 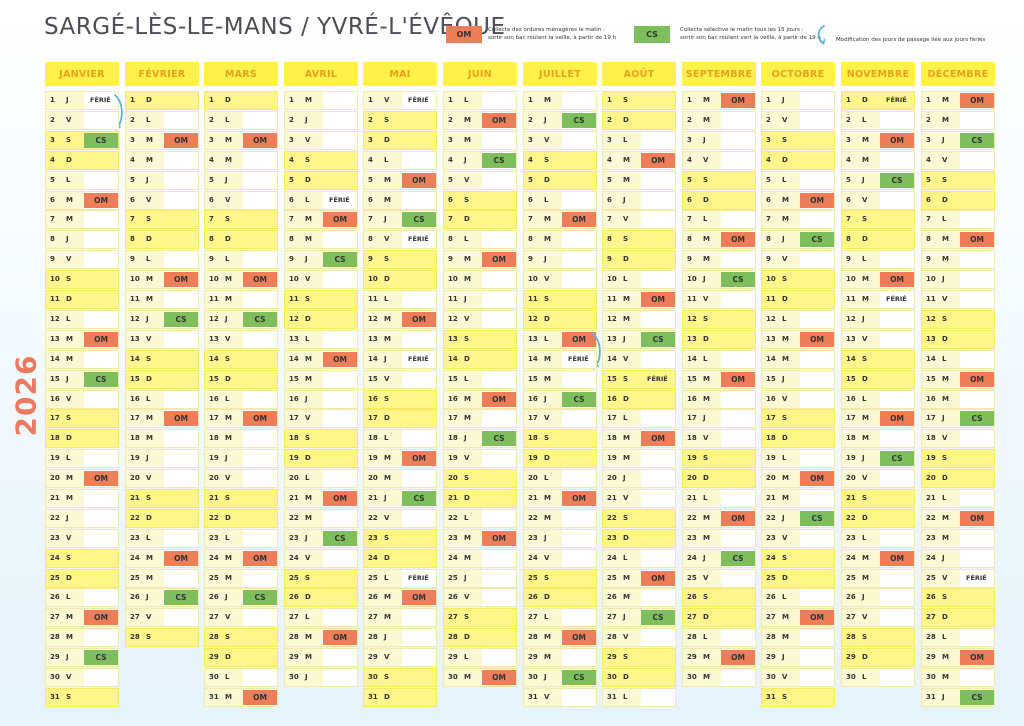 What do you see at coordinates (639, 498) in the screenshot?
I see `day-cell: 21 V` at bounding box center [639, 498].